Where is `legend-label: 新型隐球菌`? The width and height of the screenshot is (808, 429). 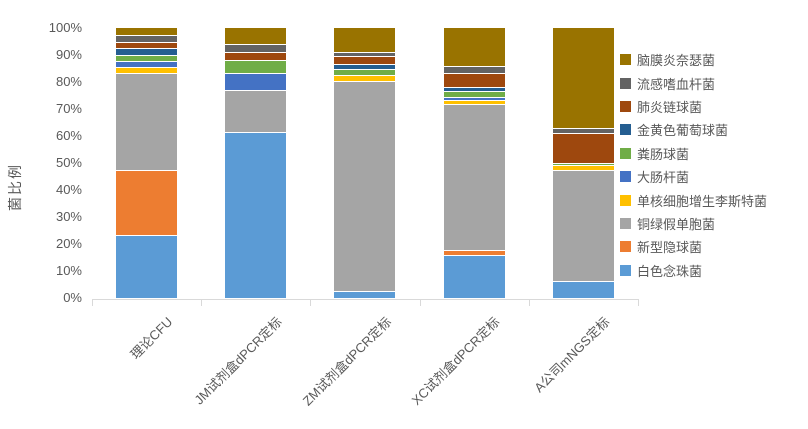 legend-label: 新型隐球菌 is located at coordinates (670, 248).